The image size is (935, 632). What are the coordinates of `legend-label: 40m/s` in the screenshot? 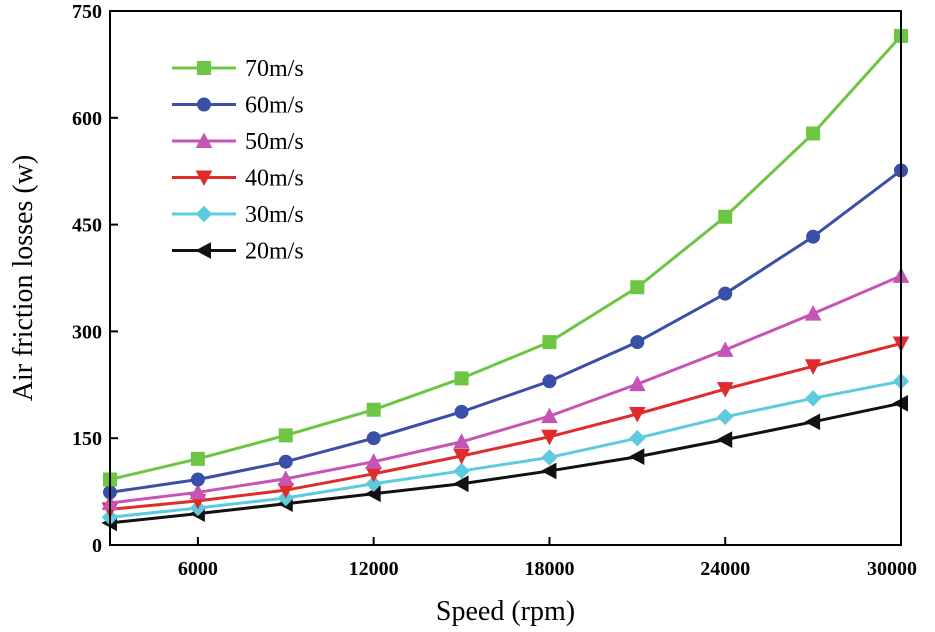 It's located at (274, 179).